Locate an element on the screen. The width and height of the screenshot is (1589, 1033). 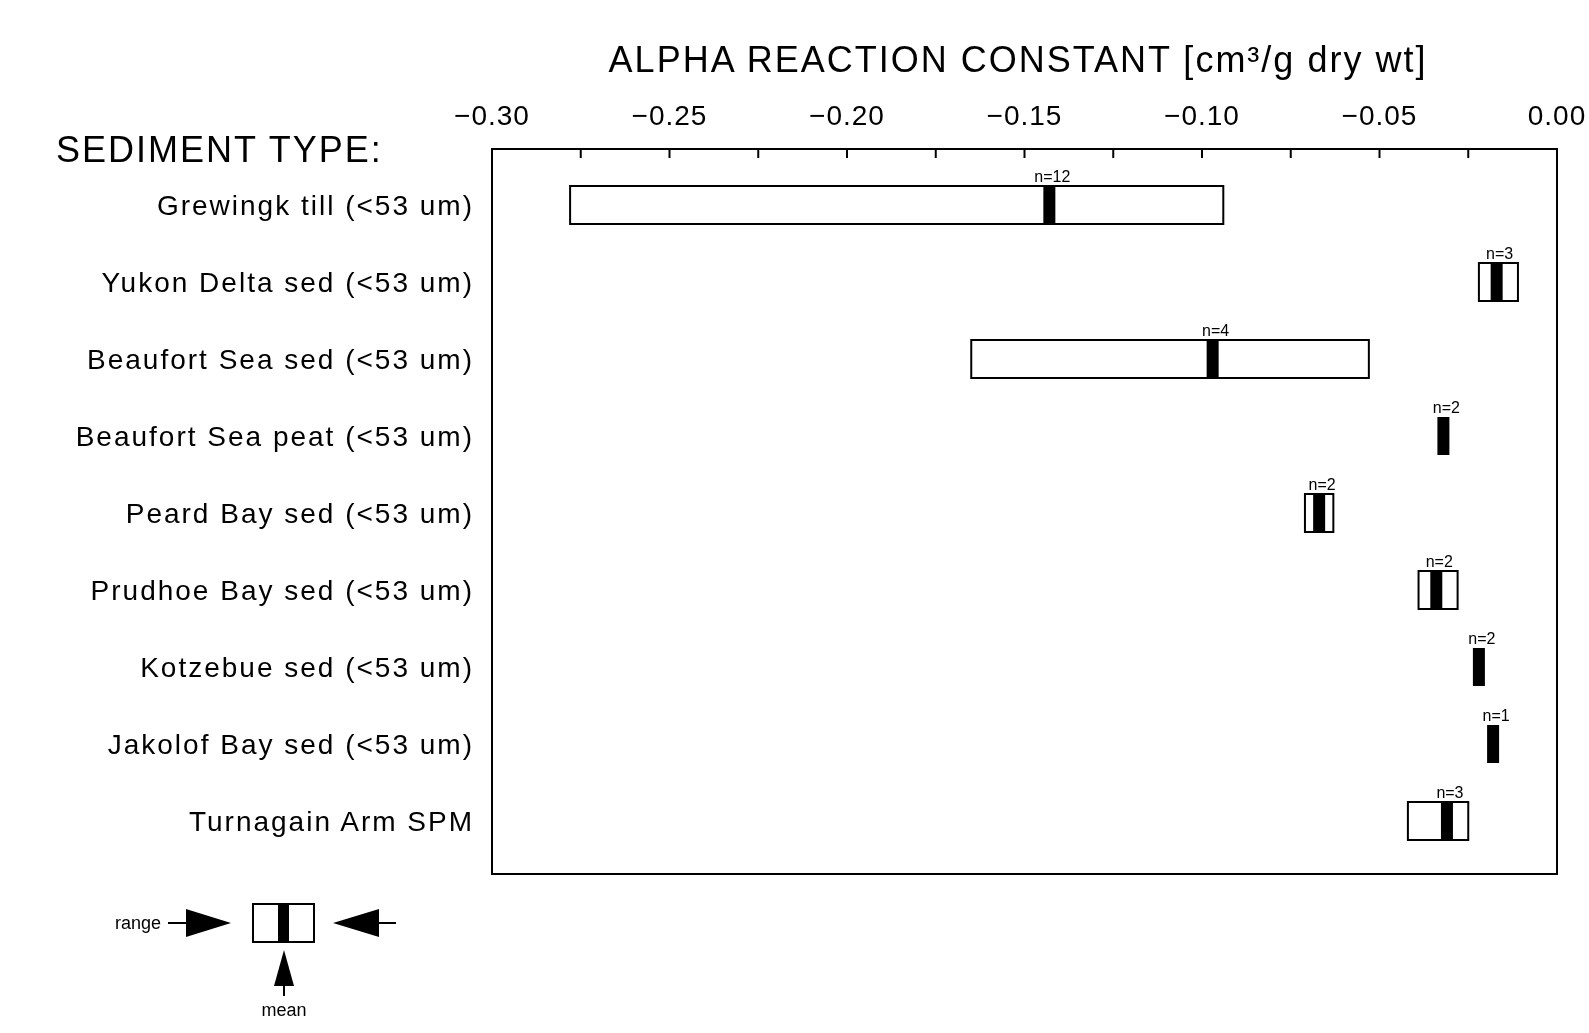
y-axis-title: SEDIMENT TYPE: is located at coordinates (219, 149).